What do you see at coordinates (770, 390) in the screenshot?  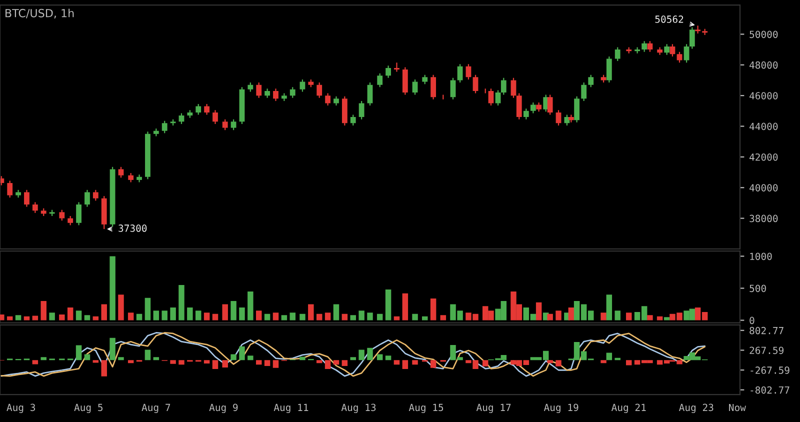 I see `y-tick-label: -802.77` at bounding box center [770, 390].